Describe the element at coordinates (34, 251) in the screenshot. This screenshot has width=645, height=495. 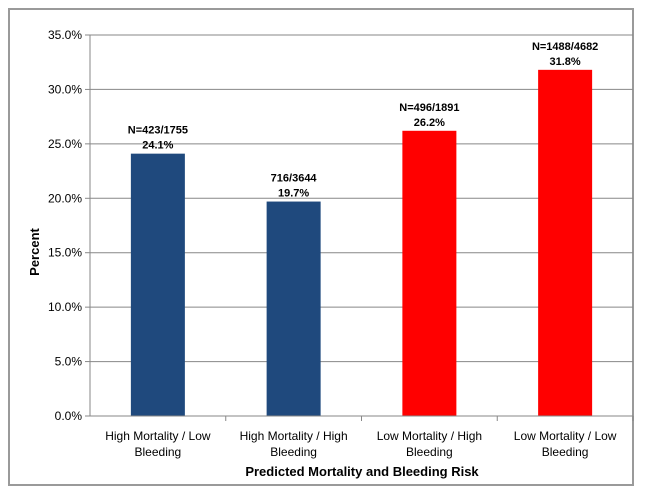
I see `y-axis-title: Percent` at that location.